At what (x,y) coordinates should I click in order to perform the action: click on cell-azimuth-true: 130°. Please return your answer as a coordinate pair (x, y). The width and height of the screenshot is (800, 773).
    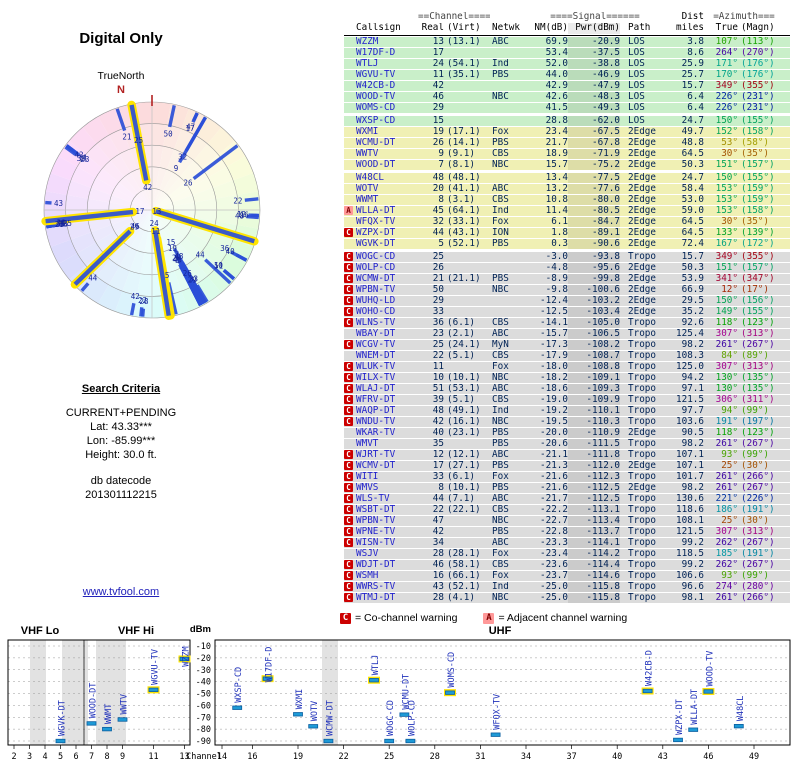
    Looking at the image, I should click on (721, 378).